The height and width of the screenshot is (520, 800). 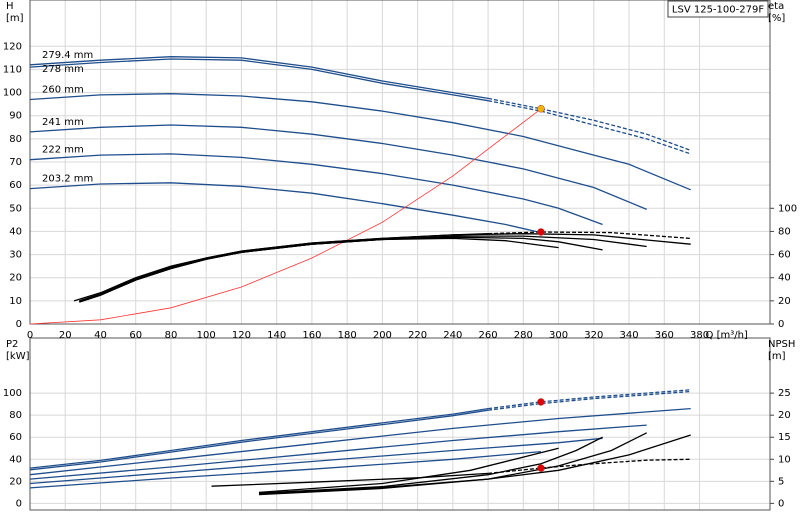 What do you see at coordinates (784, 437) in the screenshot?
I see `y2-tick-label: 15` at bounding box center [784, 437].